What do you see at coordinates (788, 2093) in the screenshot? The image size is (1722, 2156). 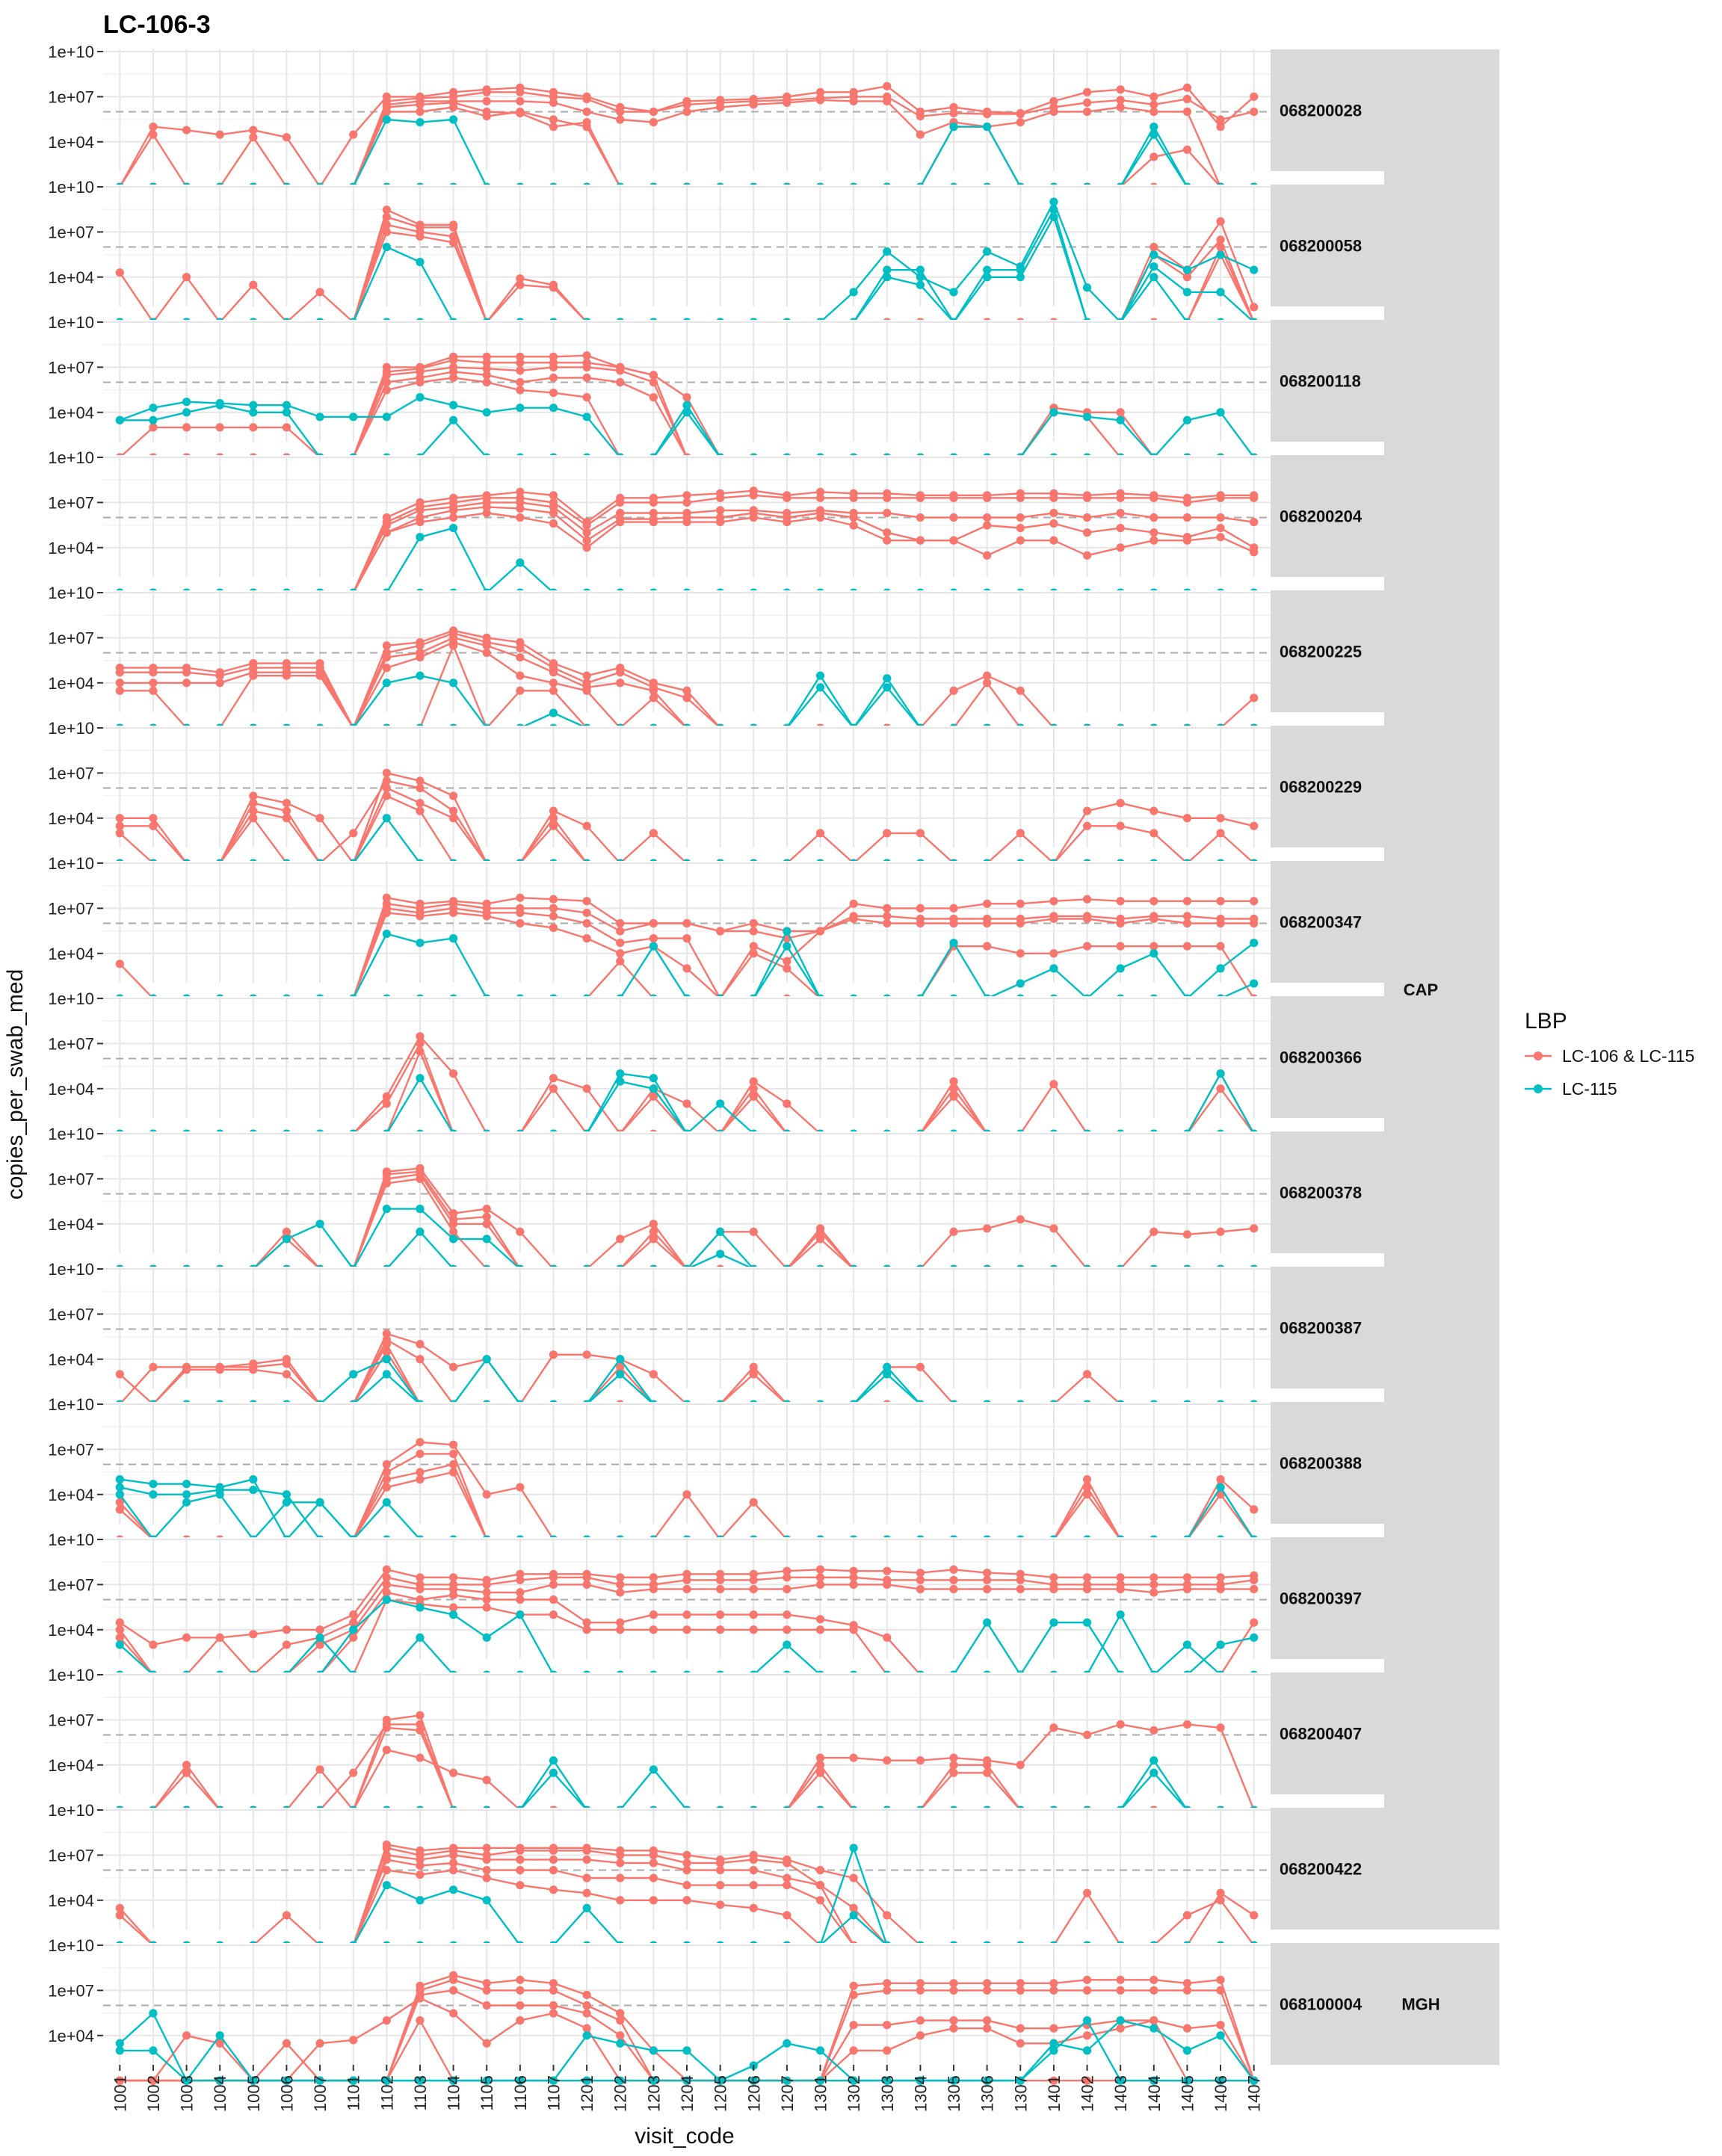 I see `x-tick-label: 1207` at bounding box center [788, 2093].